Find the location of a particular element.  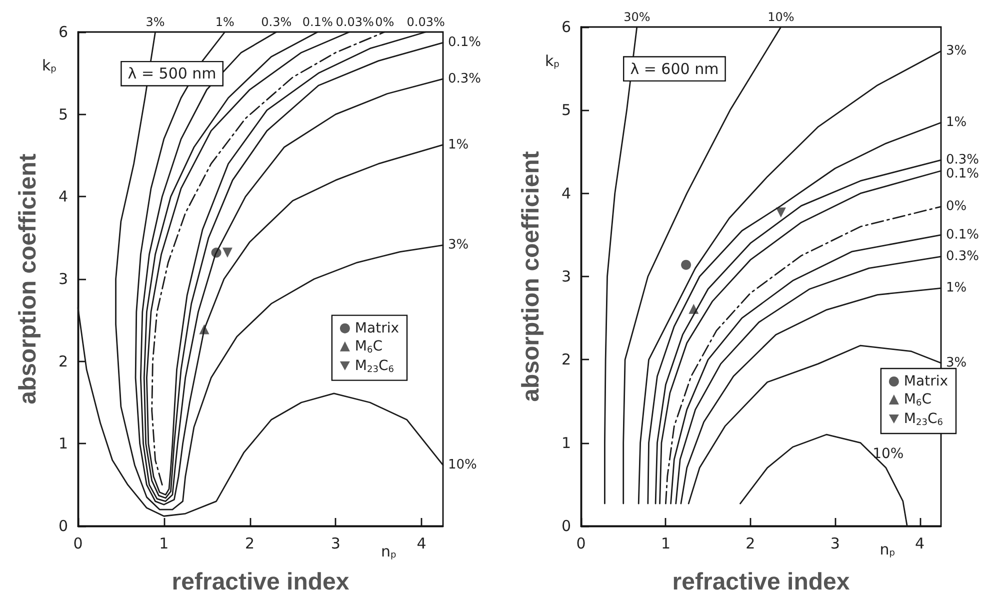

annotation: λ = 500 nm is located at coordinates (172, 73).